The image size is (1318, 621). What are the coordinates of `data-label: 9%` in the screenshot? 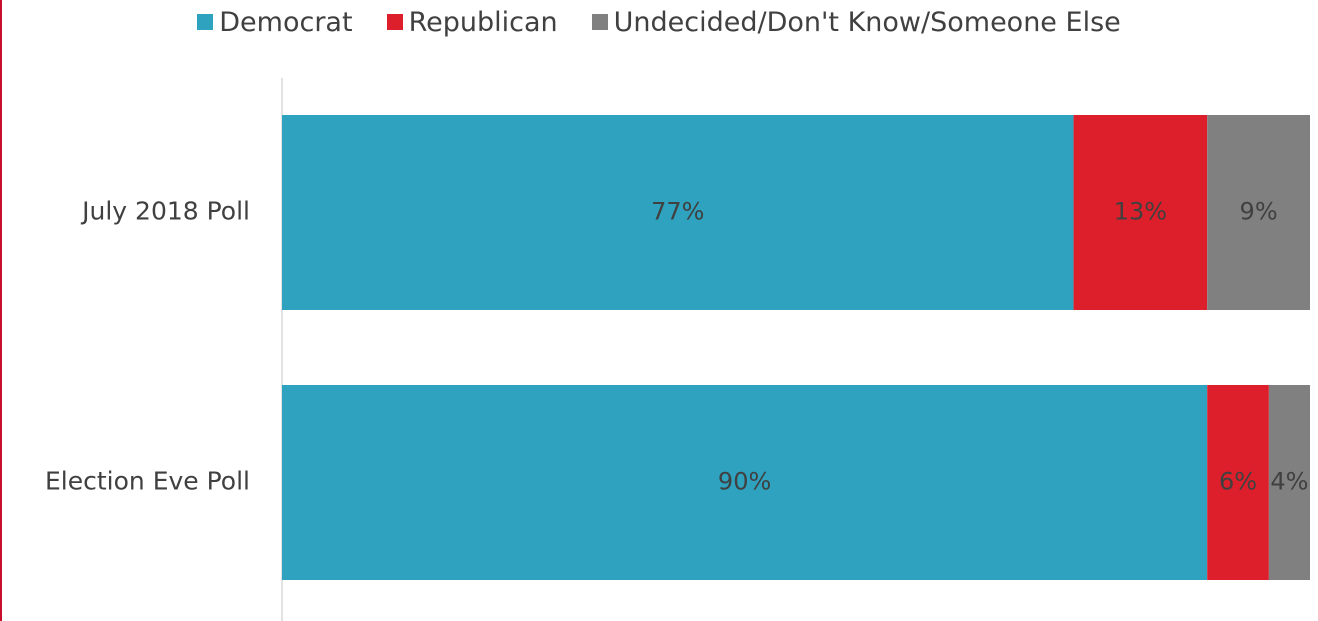 It's located at (1259, 212).